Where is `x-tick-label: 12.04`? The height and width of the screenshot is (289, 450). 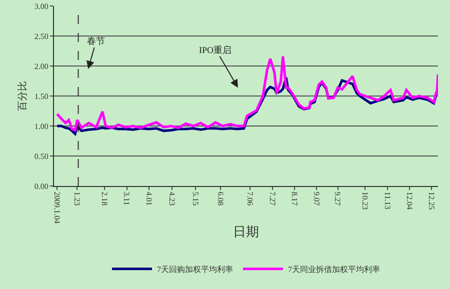 x-tick-label: 12.04 is located at coordinates (409, 201).